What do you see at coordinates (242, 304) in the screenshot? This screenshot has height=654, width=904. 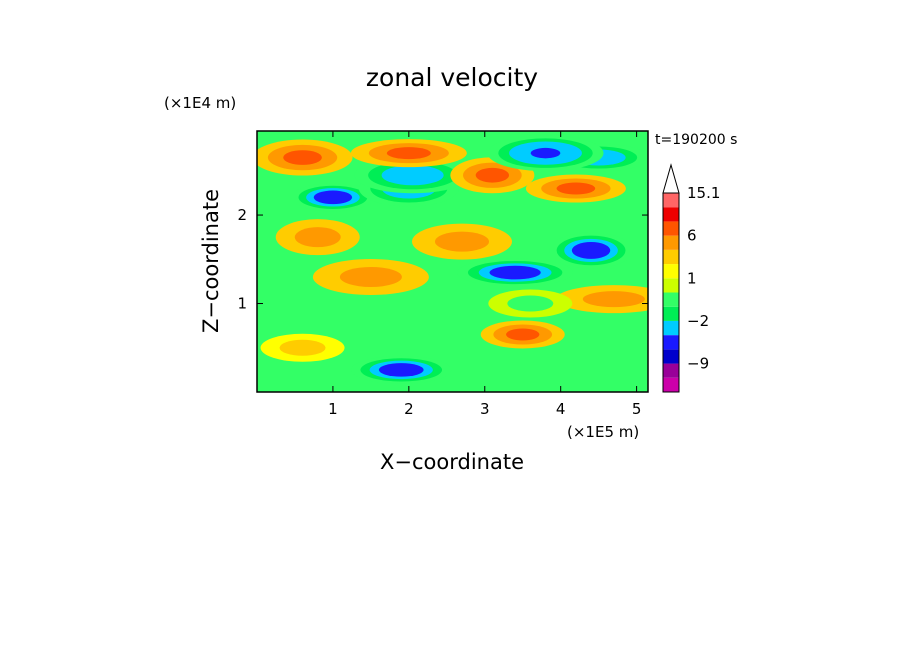 I see `y-tick-label: 1` at bounding box center [242, 304].